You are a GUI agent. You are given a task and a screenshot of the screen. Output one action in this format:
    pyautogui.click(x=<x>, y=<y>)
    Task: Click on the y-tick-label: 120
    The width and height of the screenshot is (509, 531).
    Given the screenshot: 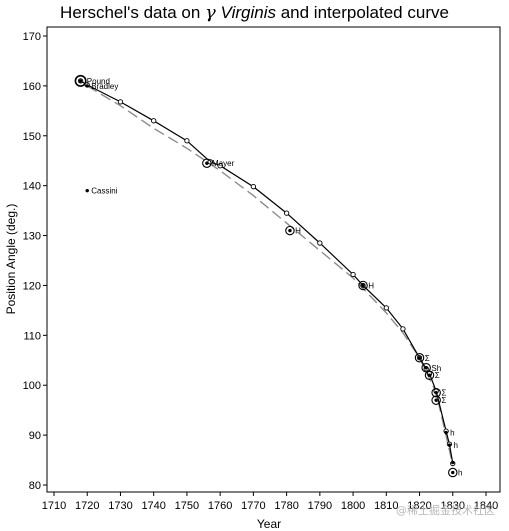 What is the action you would take?
    pyautogui.click(x=32, y=286)
    